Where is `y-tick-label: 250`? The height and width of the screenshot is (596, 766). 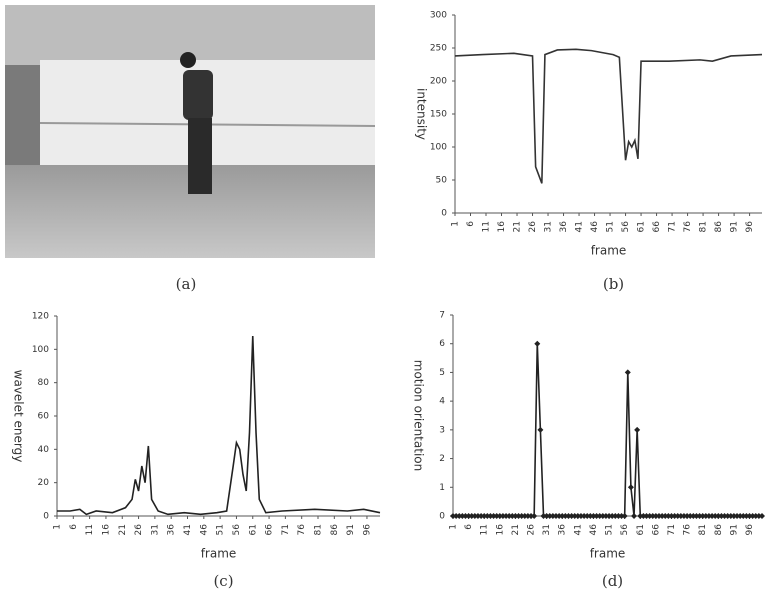 y-tick-label: 250 is located at coordinates (438, 49).